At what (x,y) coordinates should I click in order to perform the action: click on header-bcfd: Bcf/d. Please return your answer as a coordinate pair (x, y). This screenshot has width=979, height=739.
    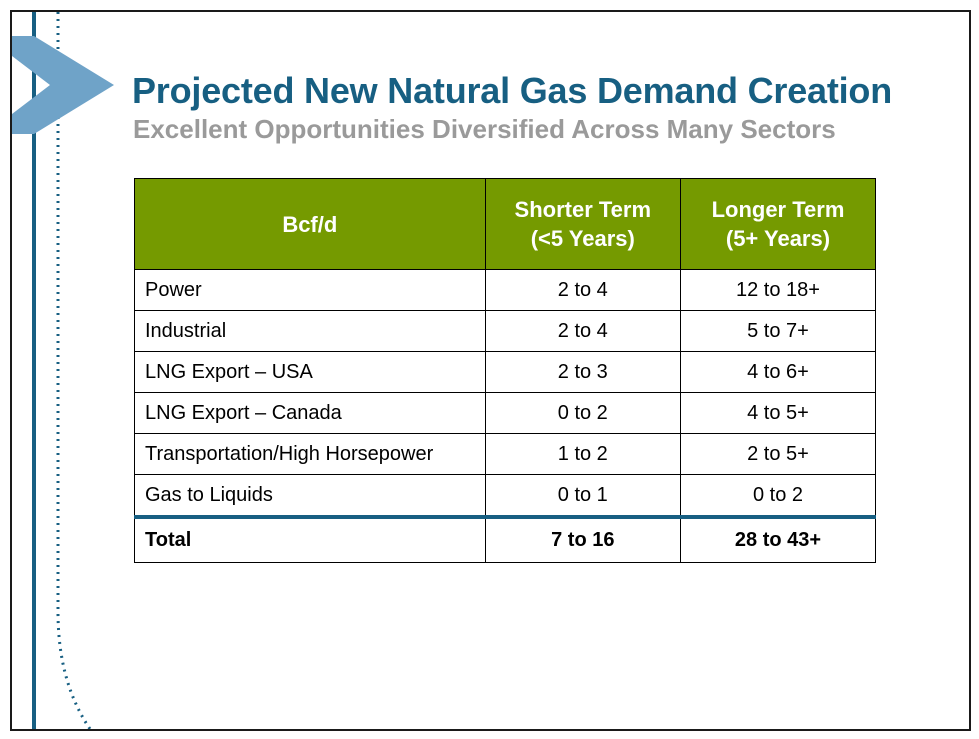
    Looking at the image, I should click on (310, 224).